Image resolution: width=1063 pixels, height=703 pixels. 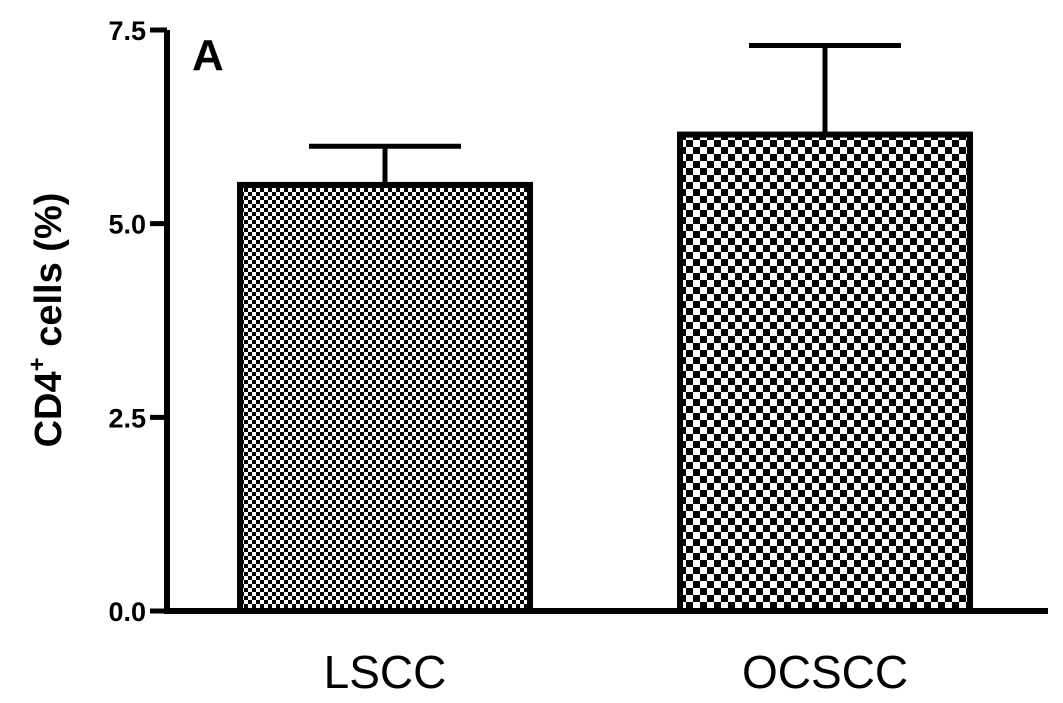 What do you see at coordinates (825, 672) in the screenshot?
I see `x-category-label: OCSCC` at bounding box center [825, 672].